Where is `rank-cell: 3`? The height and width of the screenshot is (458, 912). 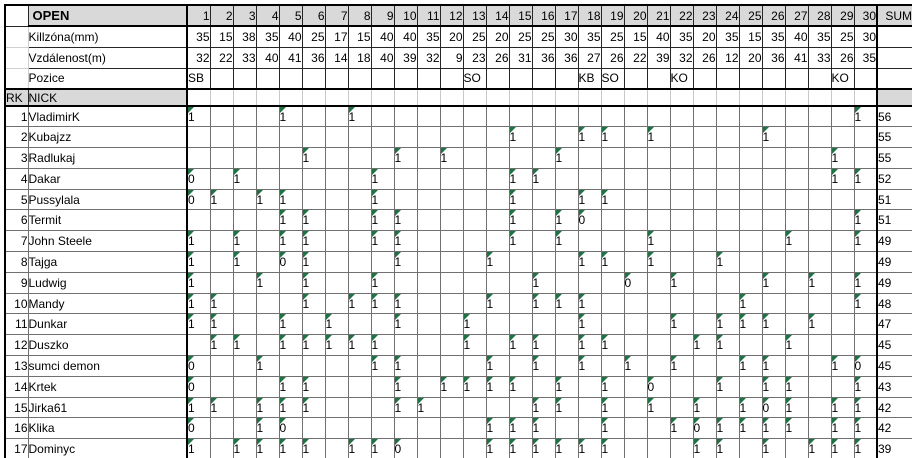 rank-cell: 3 is located at coordinates (16, 158).